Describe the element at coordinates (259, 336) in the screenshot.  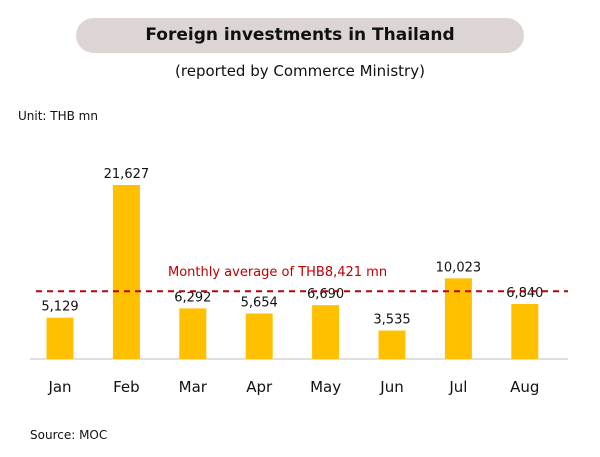
I see `bar-apr` at that location.